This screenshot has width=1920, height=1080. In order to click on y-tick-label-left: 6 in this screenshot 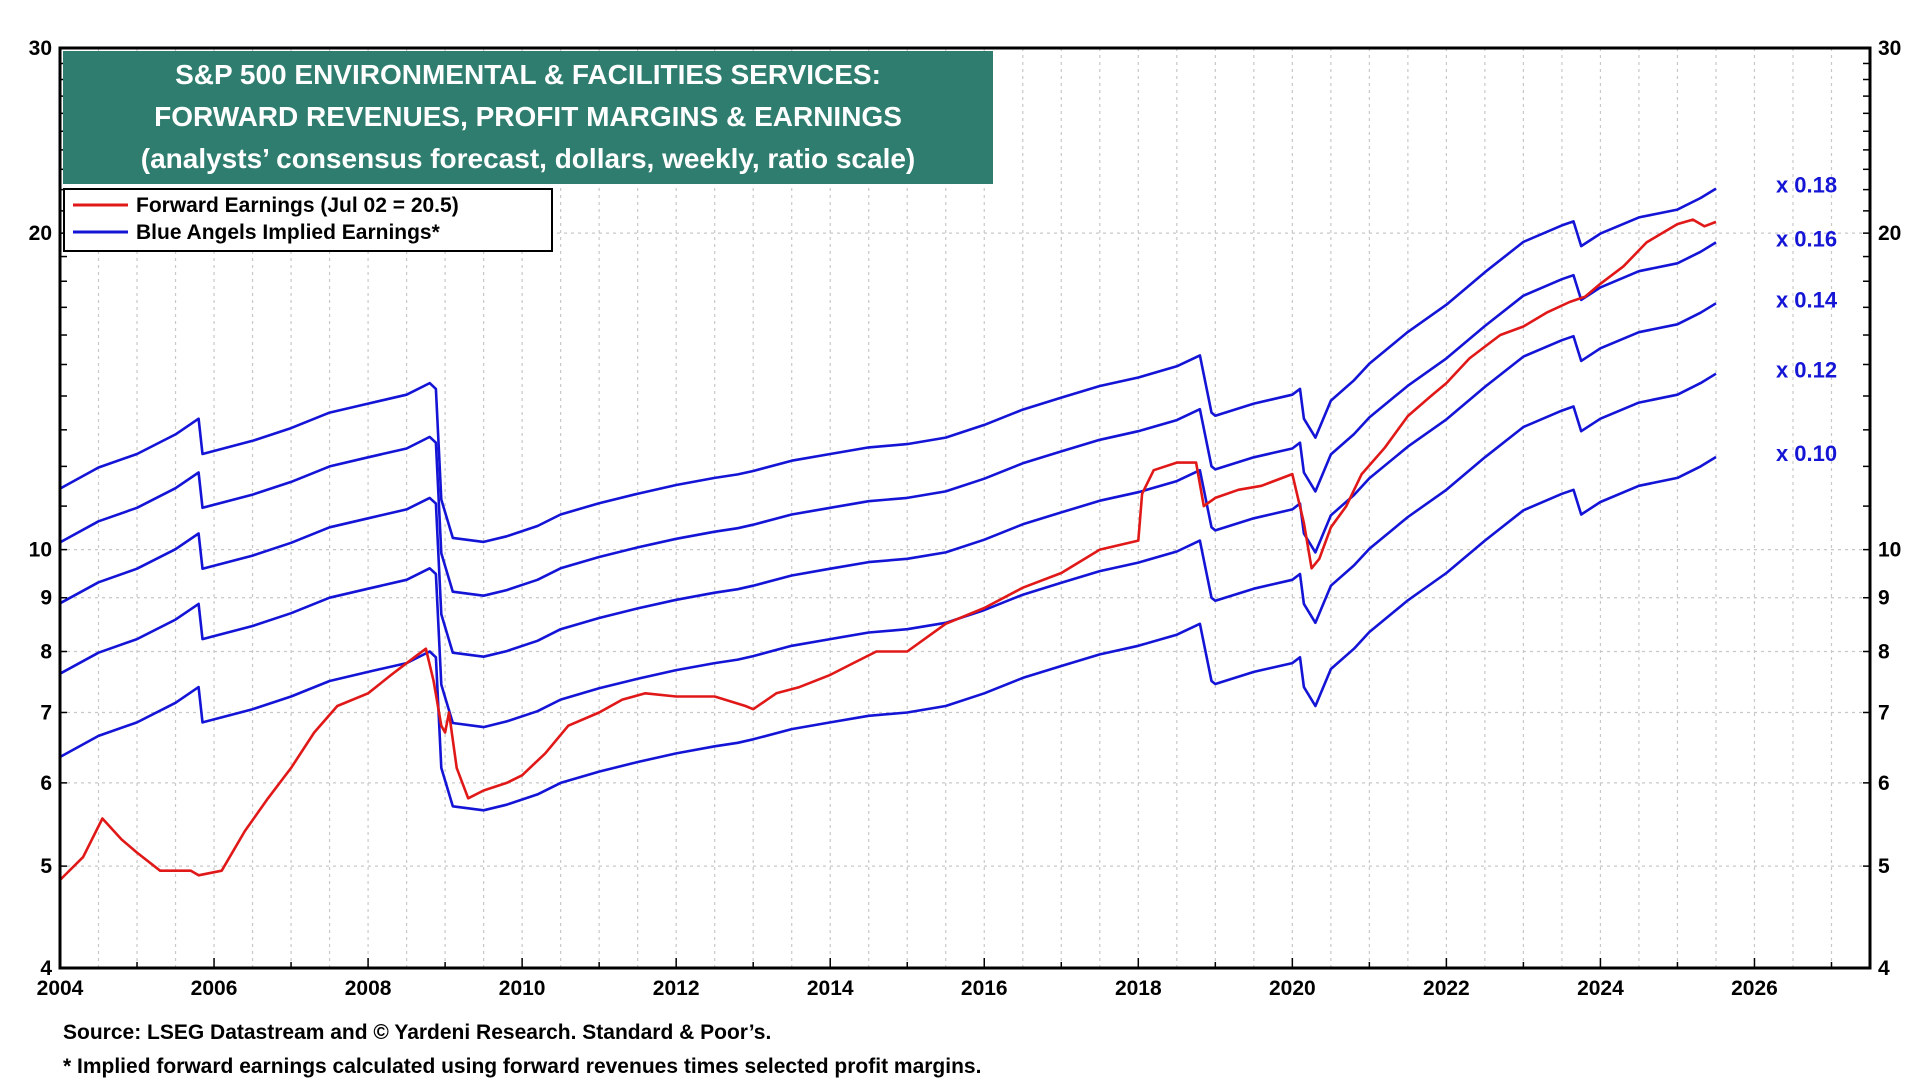, I will do `click(46, 783)`.